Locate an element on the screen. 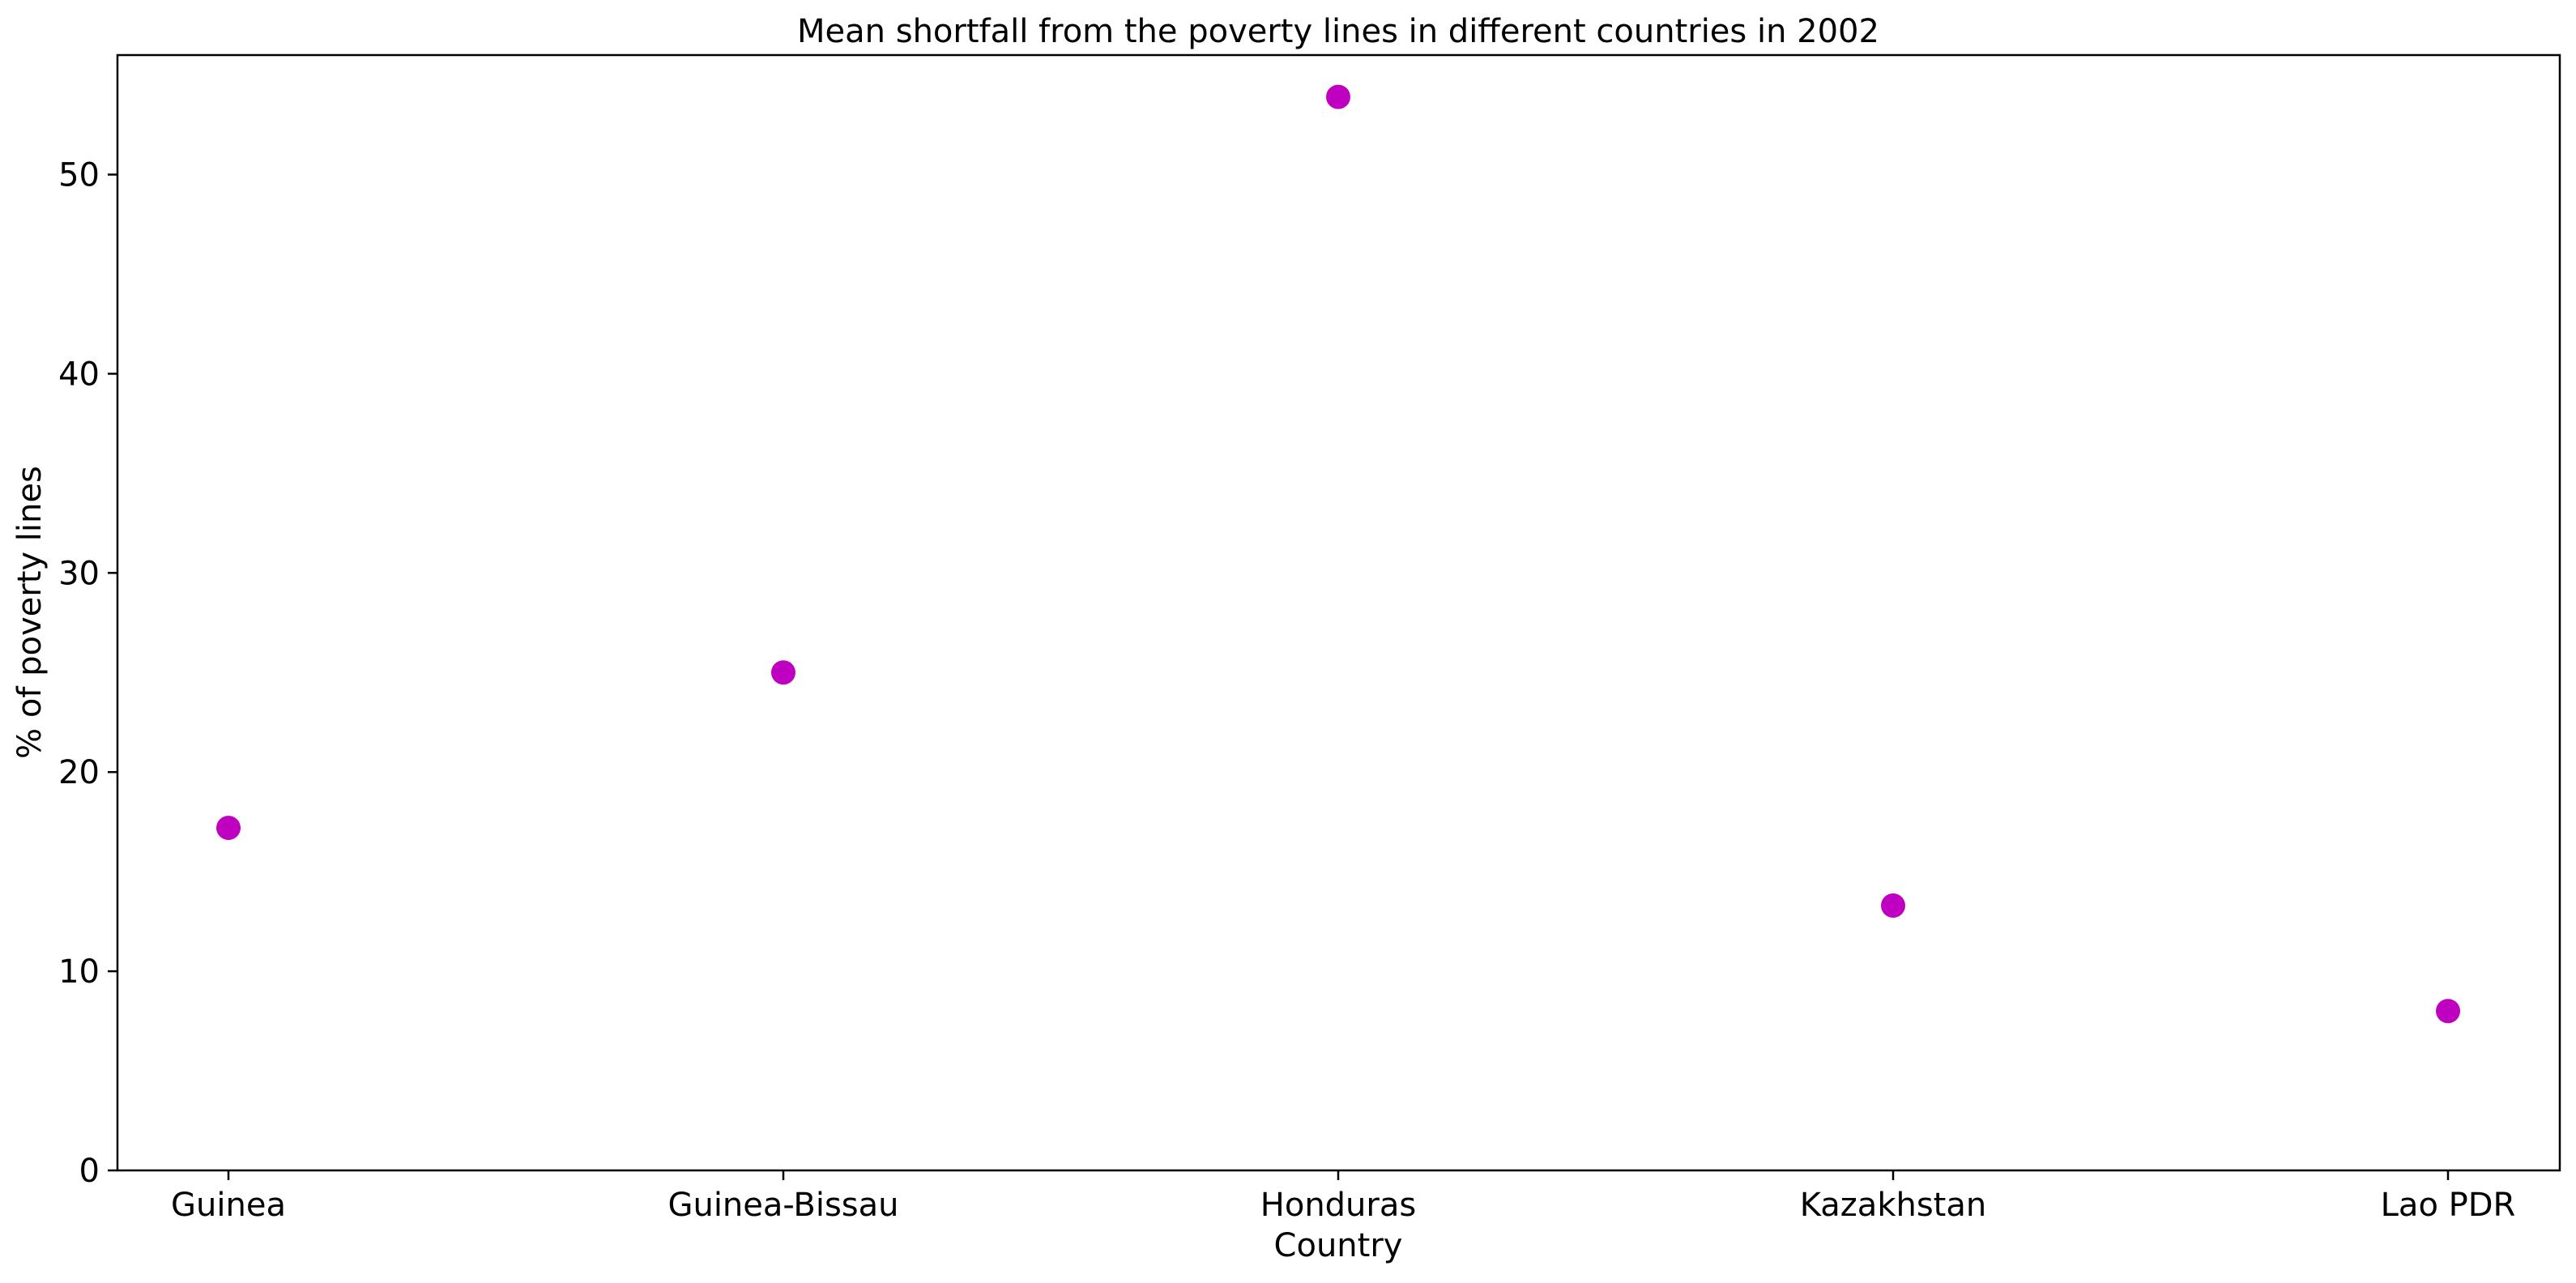 This screenshot has width=2576, height=1283. y-axis-ticks: 0 10 20 30 40 50 is located at coordinates (88, 673).